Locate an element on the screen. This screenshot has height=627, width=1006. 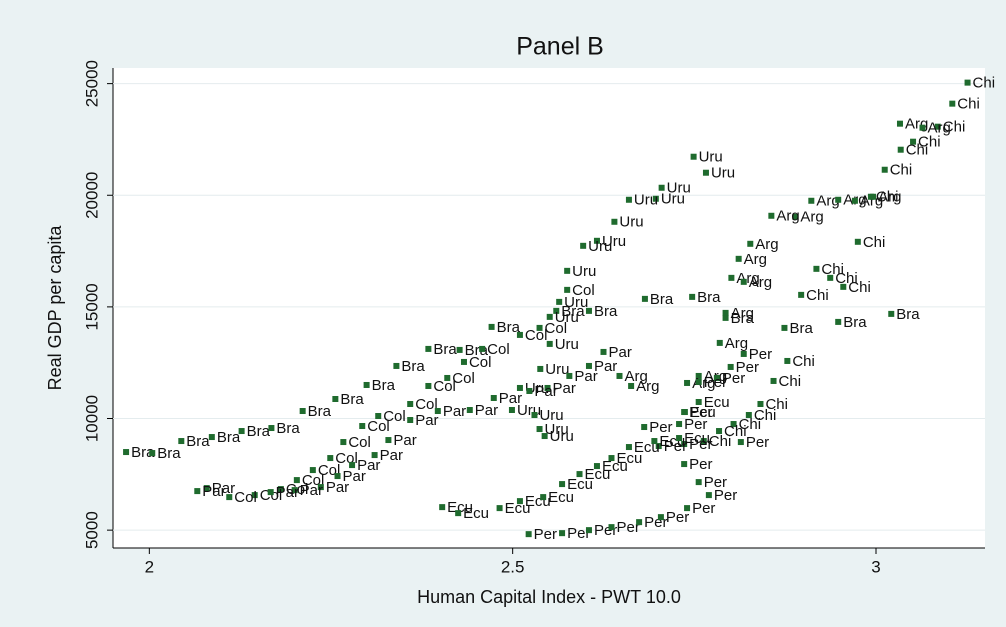
x-axis-label: Human Capital Index - PWT 10.0 is located at coordinates (549, 597).